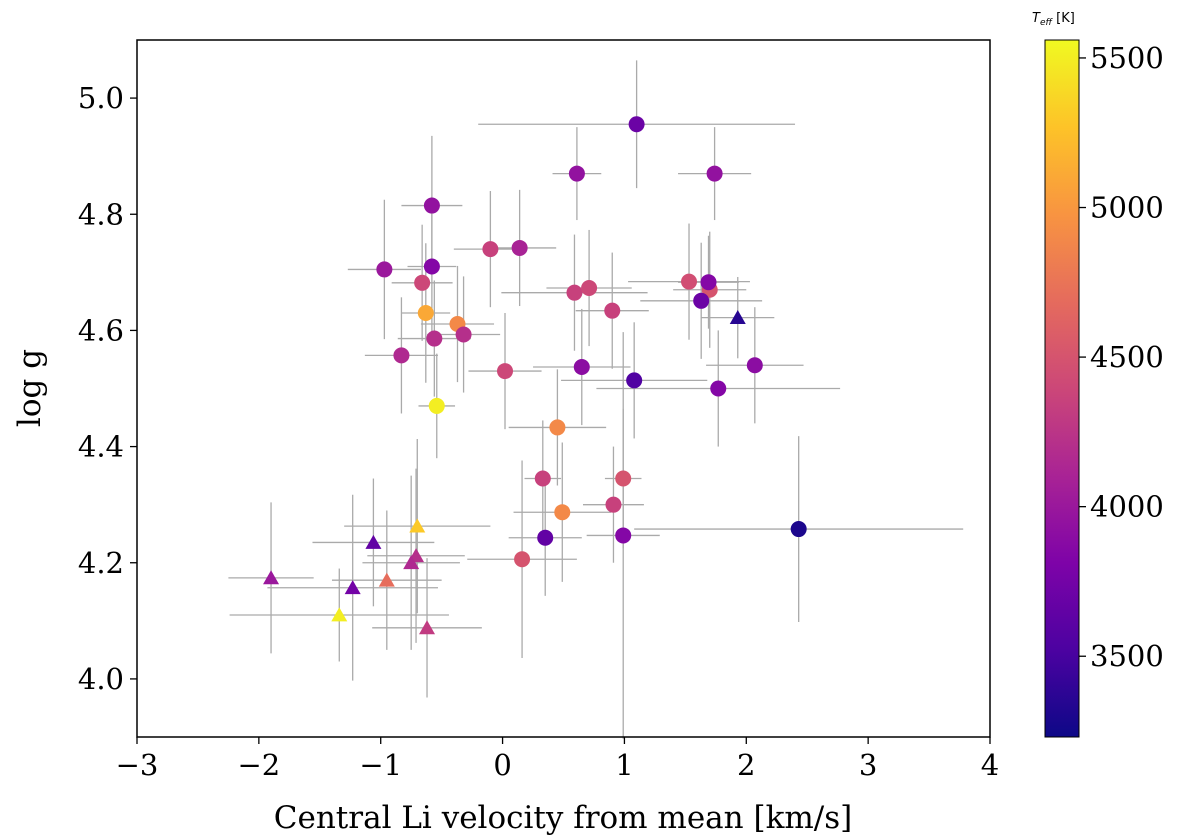 The width and height of the screenshot is (1200, 838). What do you see at coordinates (101, 98) in the screenshot?
I see `y-tick-label: 5.0` at bounding box center [101, 98].